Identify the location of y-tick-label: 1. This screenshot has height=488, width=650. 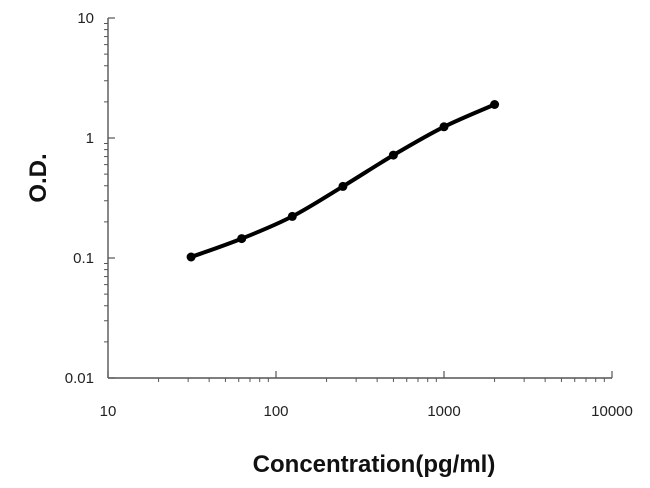
(90, 138).